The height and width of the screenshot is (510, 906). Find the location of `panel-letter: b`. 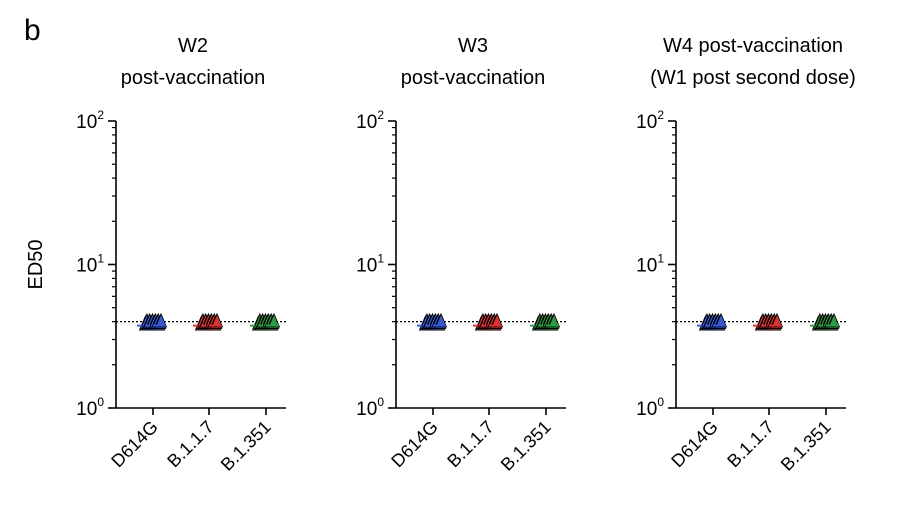

panel-letter: b is located at coordinates (32, 30).